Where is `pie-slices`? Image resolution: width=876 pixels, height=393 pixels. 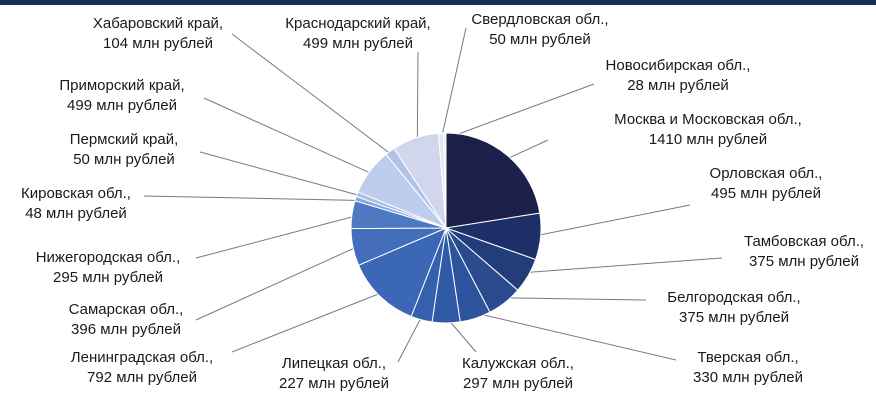 pie-slices is located at coordinates (446, 228).